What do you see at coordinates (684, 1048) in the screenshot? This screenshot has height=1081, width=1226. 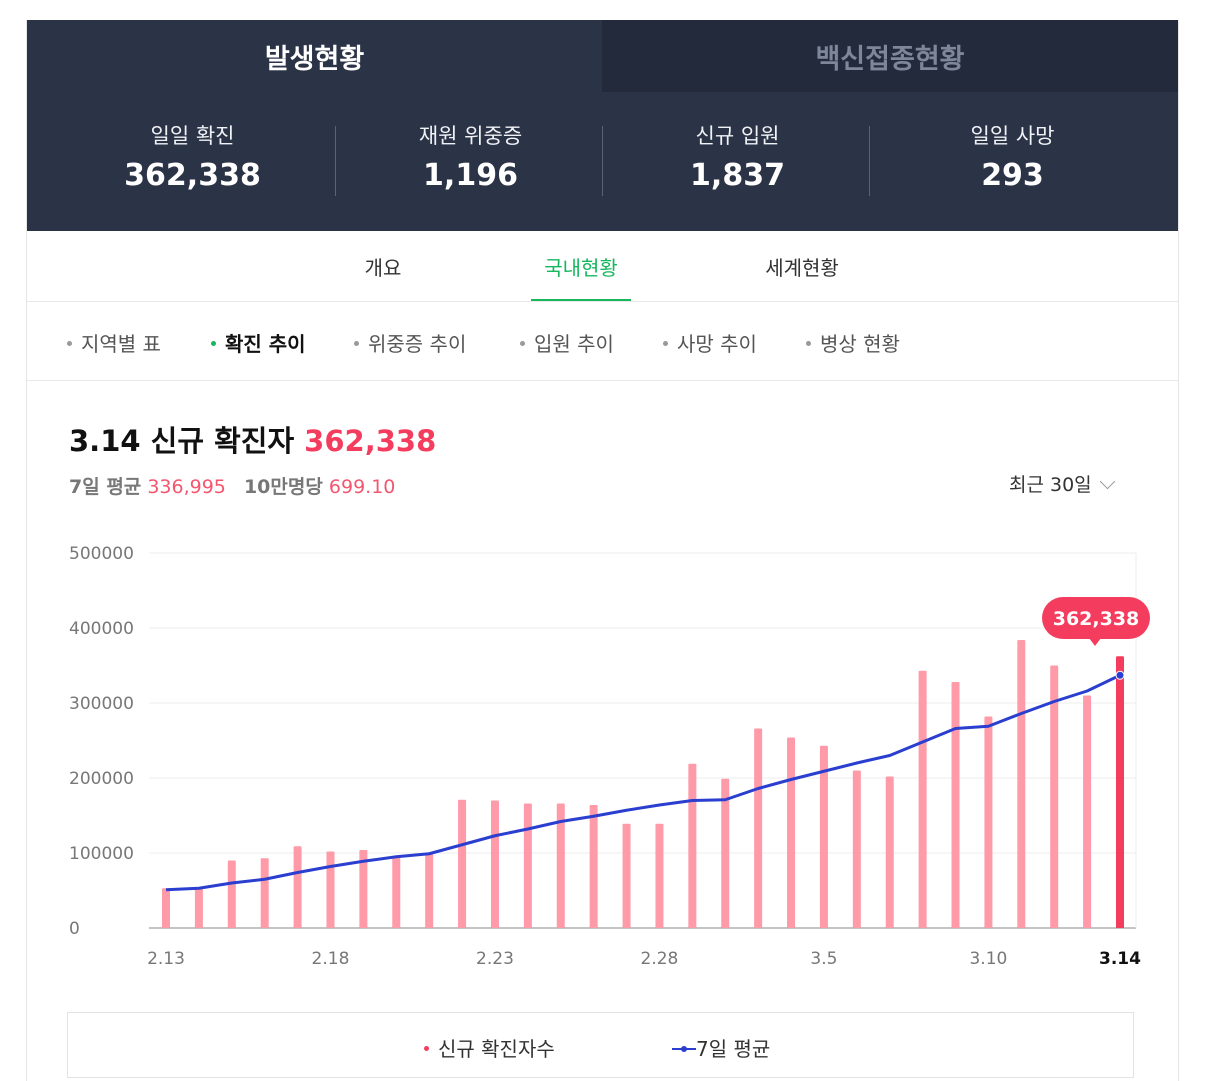 I see `line-legend-icon` at bounding box center [684, 1048].